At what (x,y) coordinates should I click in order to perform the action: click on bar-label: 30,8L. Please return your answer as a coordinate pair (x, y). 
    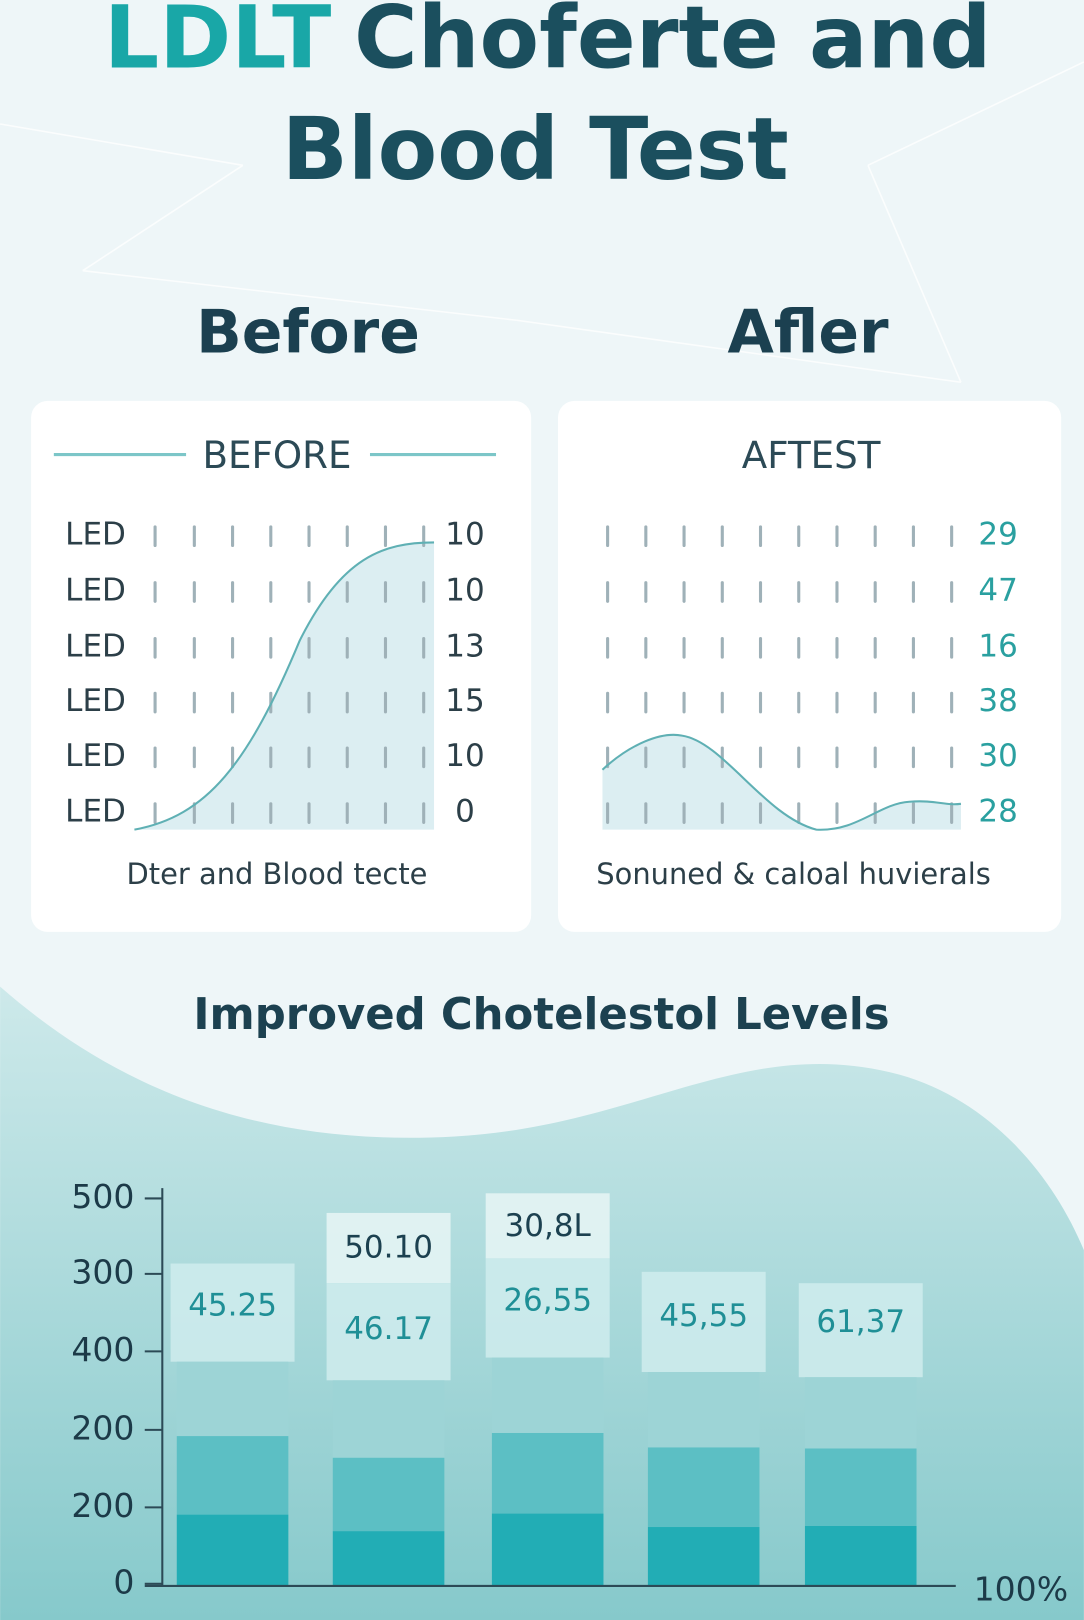
    Looking at the image, I should click on (548, 1226).